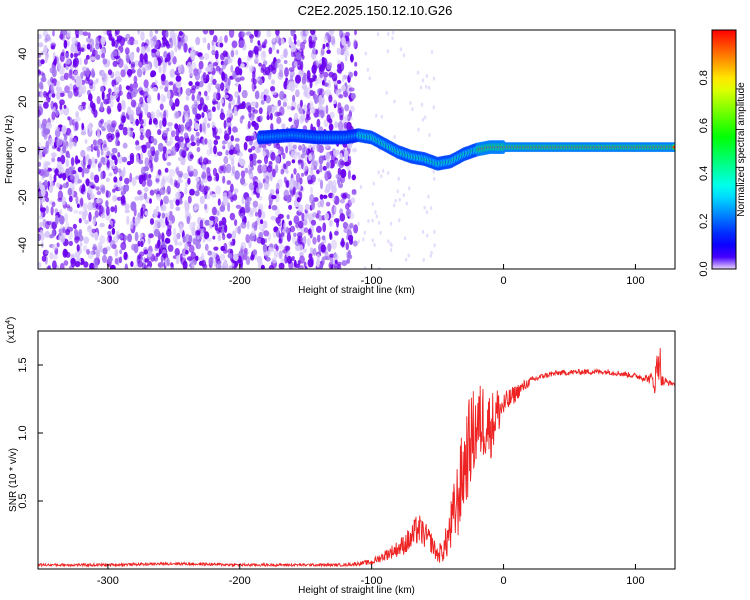 The width and height of the screenshot is (750, 600). Describe the element at coordinates (23, 245) in the screenshot. I see `y-tick-label: -40` at that location.